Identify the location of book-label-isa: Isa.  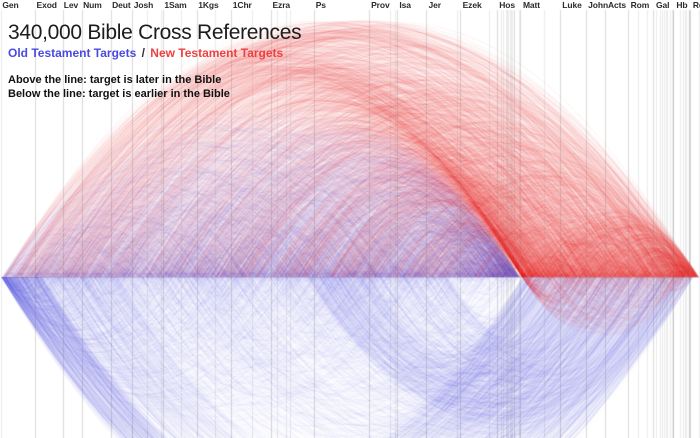
(405, 5).